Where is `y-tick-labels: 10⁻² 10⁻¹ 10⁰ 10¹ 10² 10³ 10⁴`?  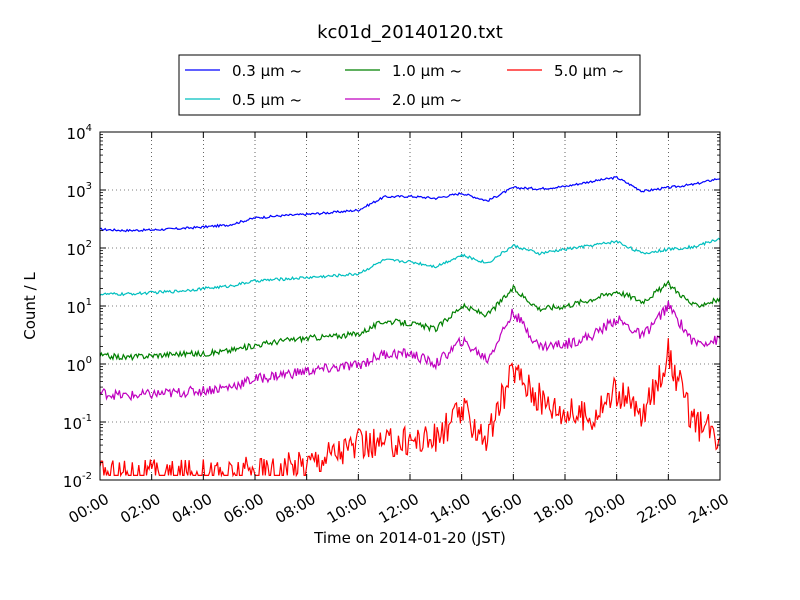 y-tick-labels: 10⁻² 10⁻¹ 10⁰ 10¹ 10² 10³ 10⁴ is located at coordinates (77, 307).